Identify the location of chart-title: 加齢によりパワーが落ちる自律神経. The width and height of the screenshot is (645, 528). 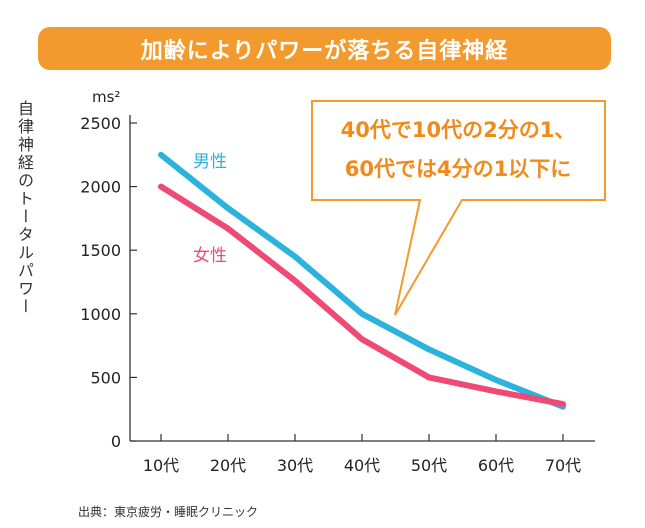
(324, 51).